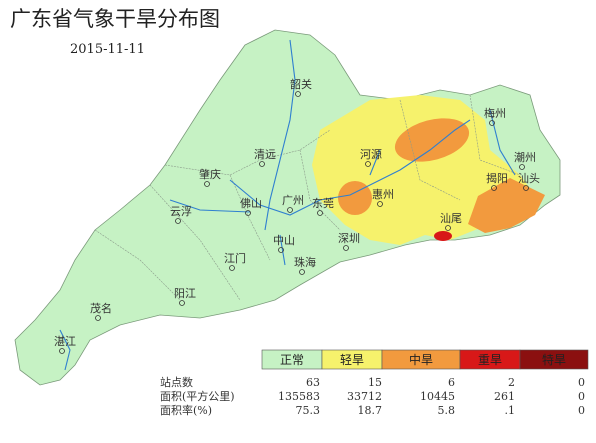  I want to click on city-label: 云浮, so click(181, 211).